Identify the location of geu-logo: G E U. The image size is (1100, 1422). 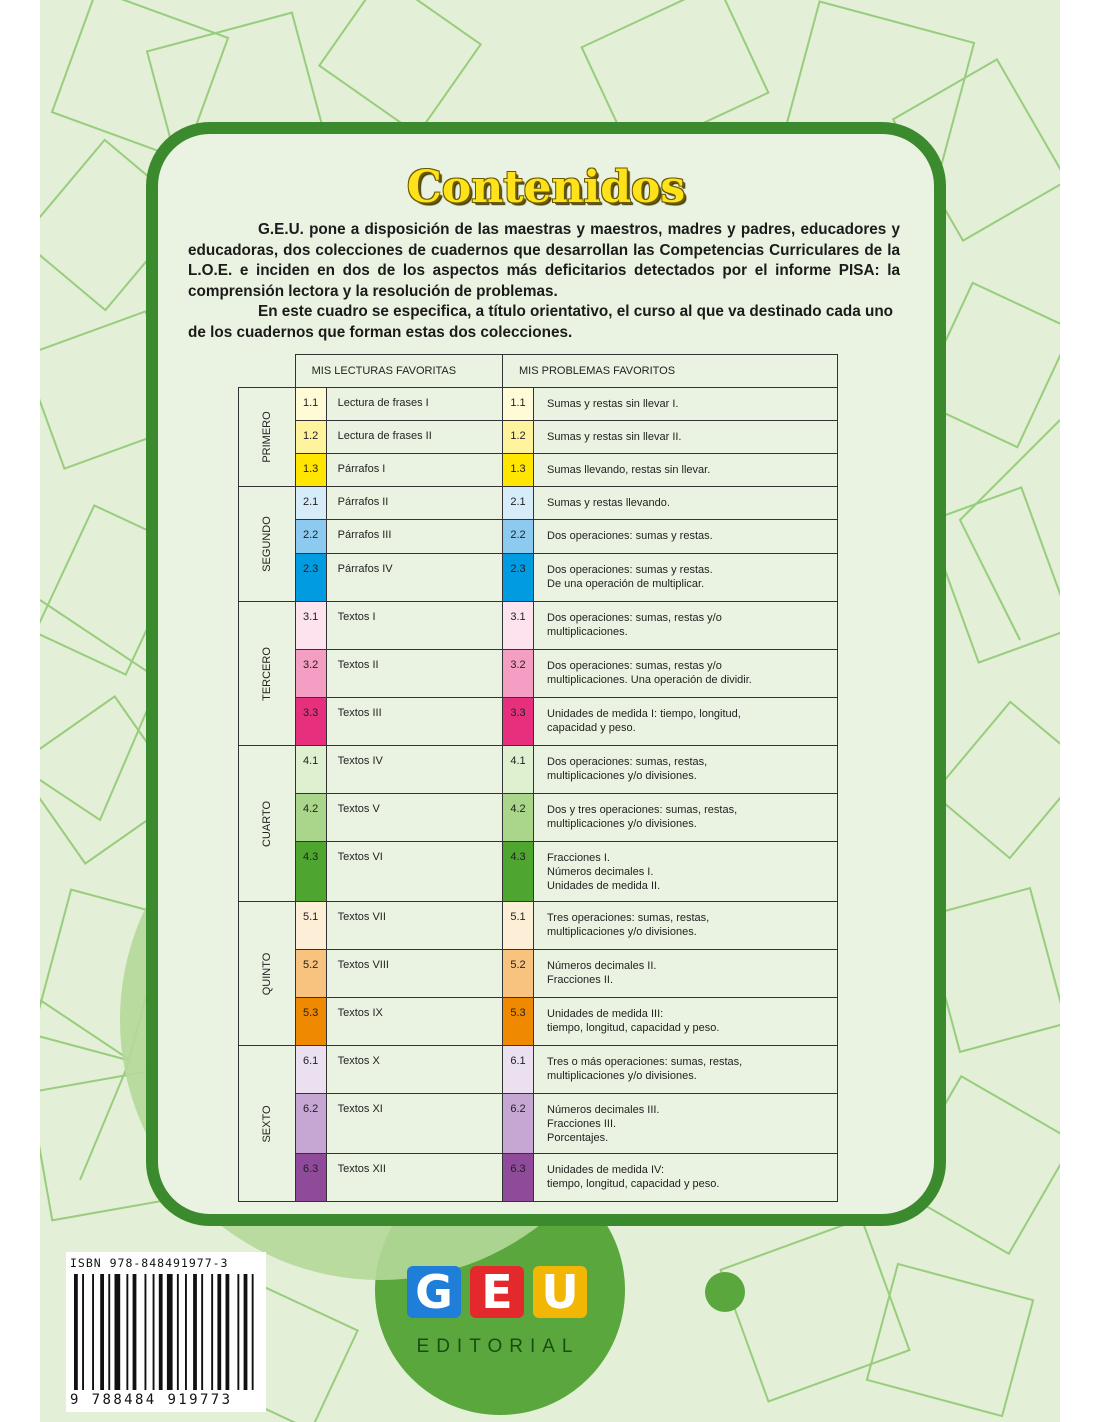
(497, 1292).